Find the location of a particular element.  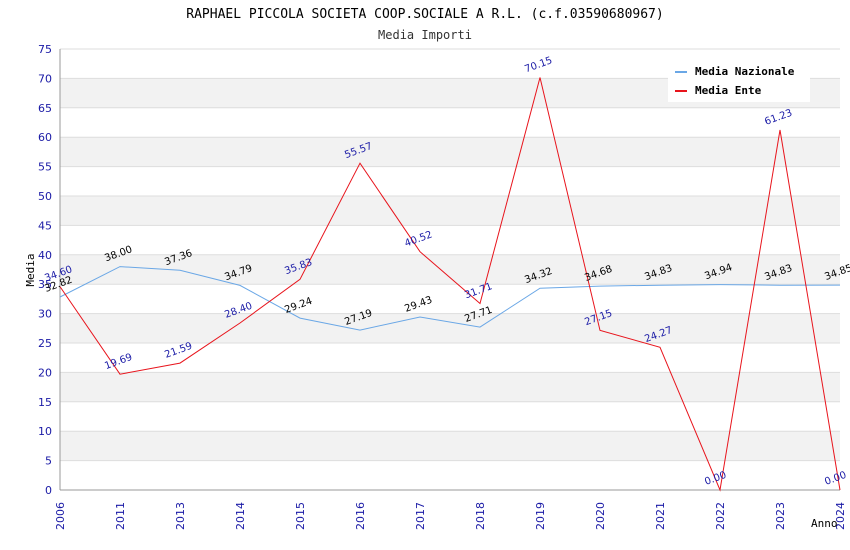

y-tick-label: 65 is located at coordinates (45, 108).